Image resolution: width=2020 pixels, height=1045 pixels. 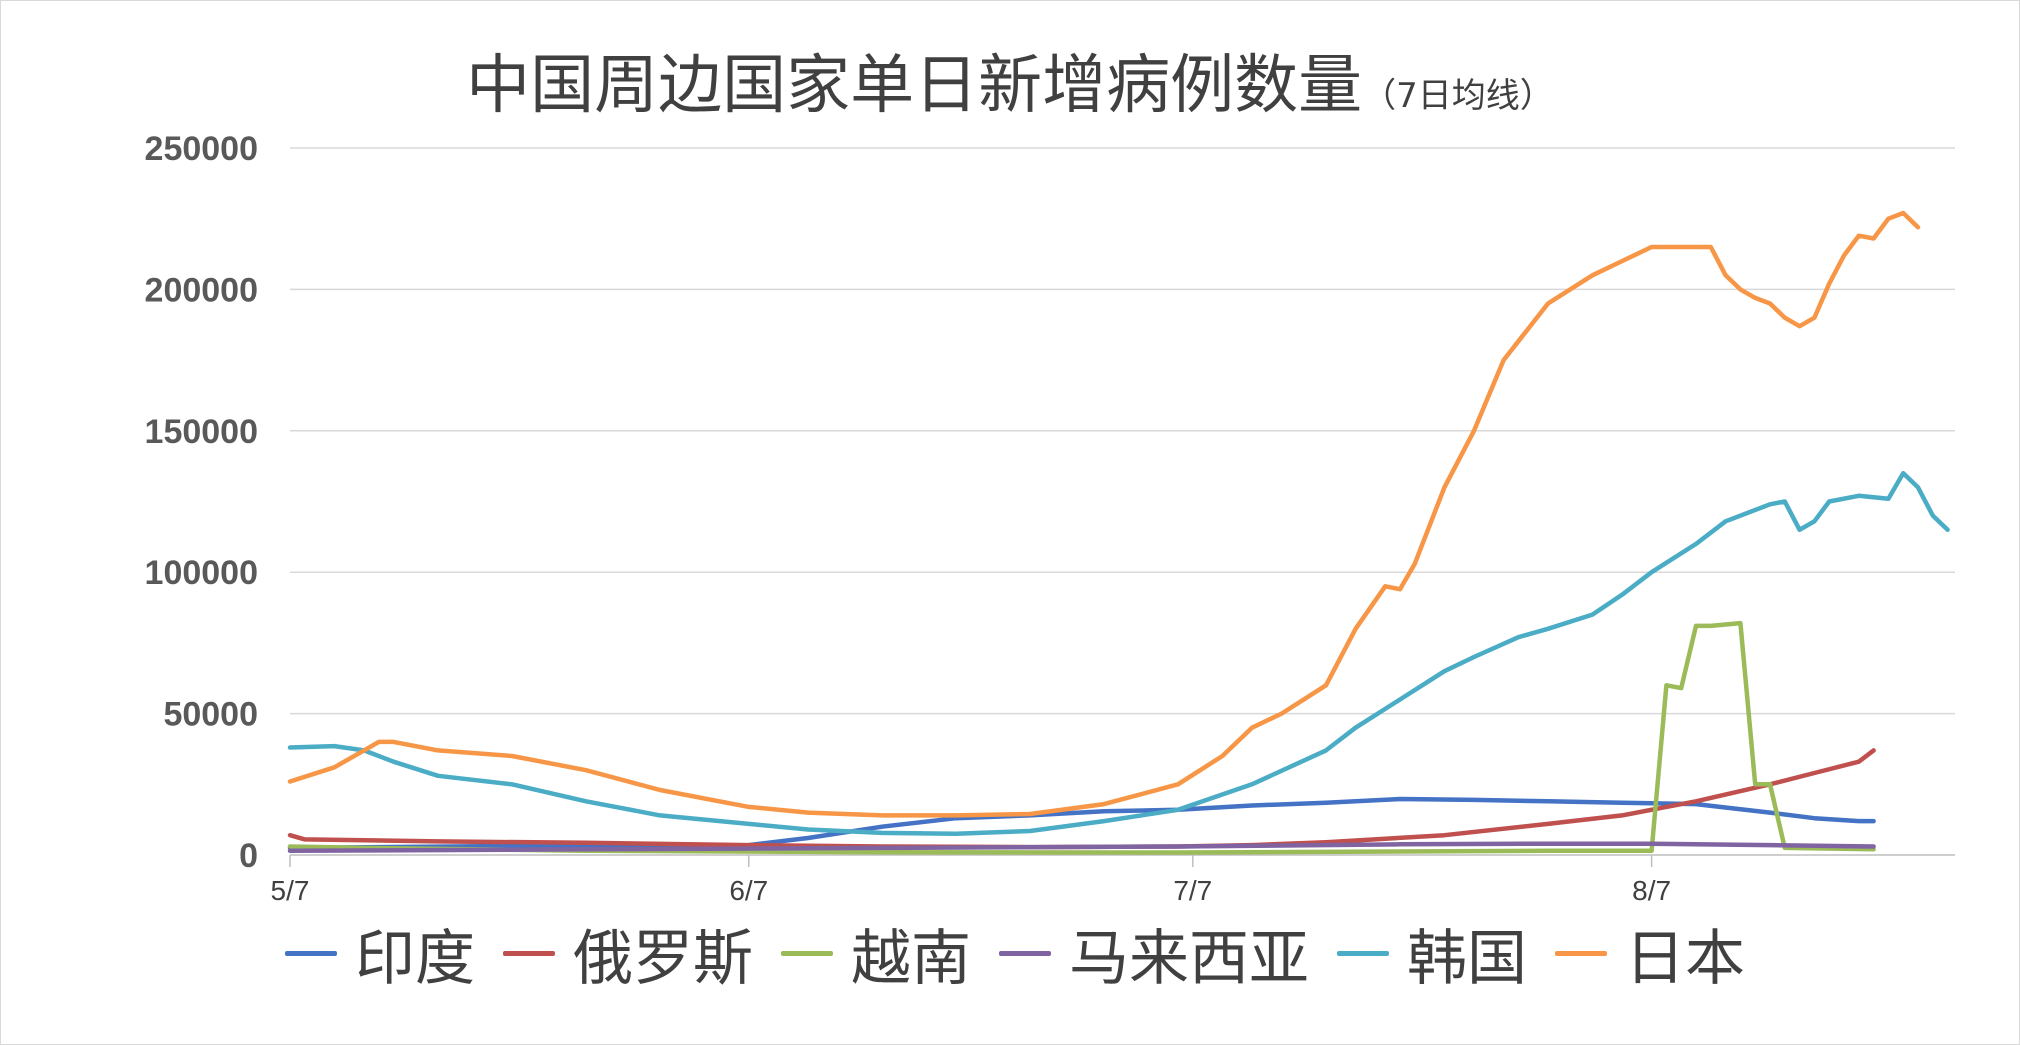 What do you see at coordinates (1467, 958) in the screenshot?
I see `legend-label: 韩国` at bounding box center [1467, 958].